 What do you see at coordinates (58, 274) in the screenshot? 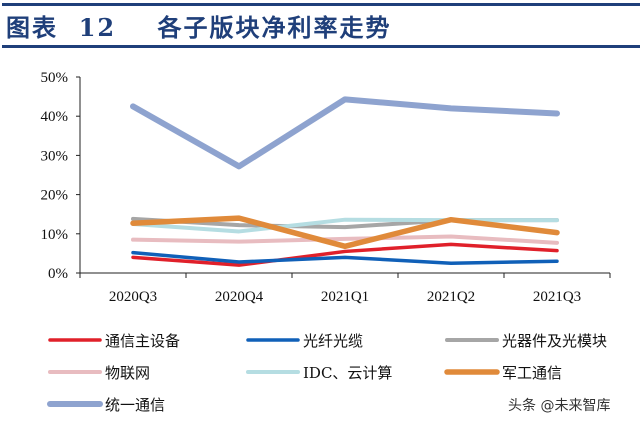
I see `y-tick-label: 0%` at bounding box center [58, 274].